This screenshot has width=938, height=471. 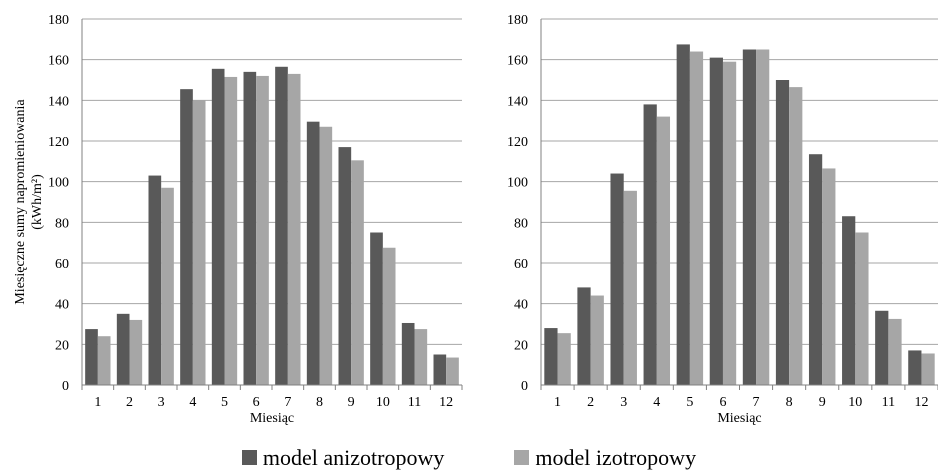 I want to click on chart1-x-tick-label: 2, so click(x=129, y=402).